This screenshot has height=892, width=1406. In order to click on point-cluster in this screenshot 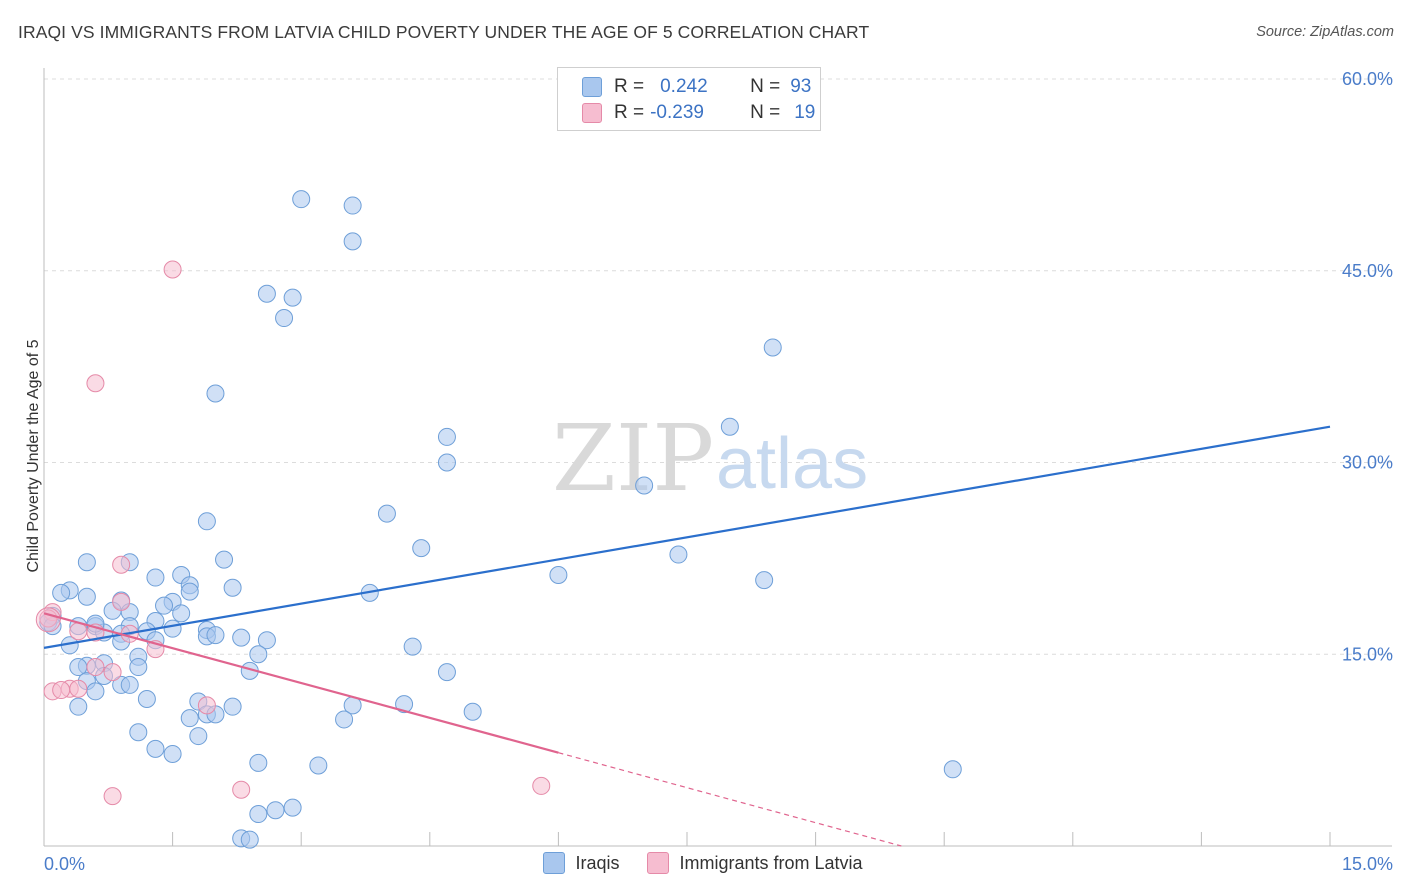, I will do `click(48, 620)`.